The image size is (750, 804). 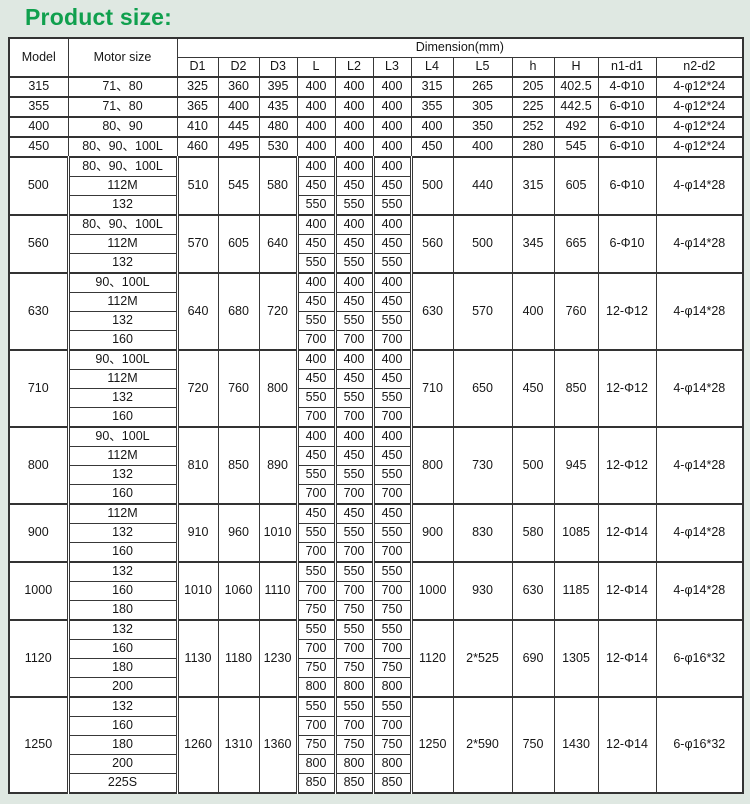 I want to click on cell-motor: 80、90、100L, so click(x=122, y=147).